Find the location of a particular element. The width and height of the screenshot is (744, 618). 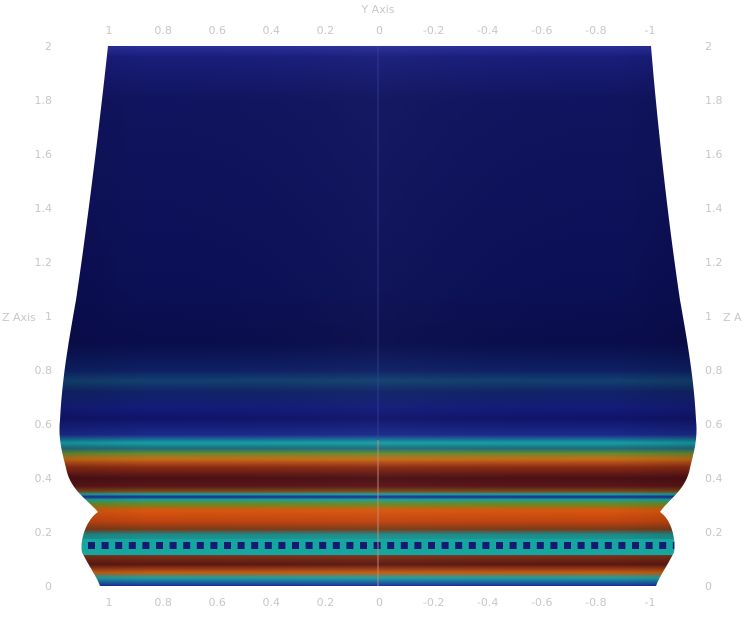

y-axis-ticks-top: 1 0.8 0.6 0.4 0.2 0 -0.2 -0.4 -0.6 -0.8 -1 is located at coordinates (381, 30).